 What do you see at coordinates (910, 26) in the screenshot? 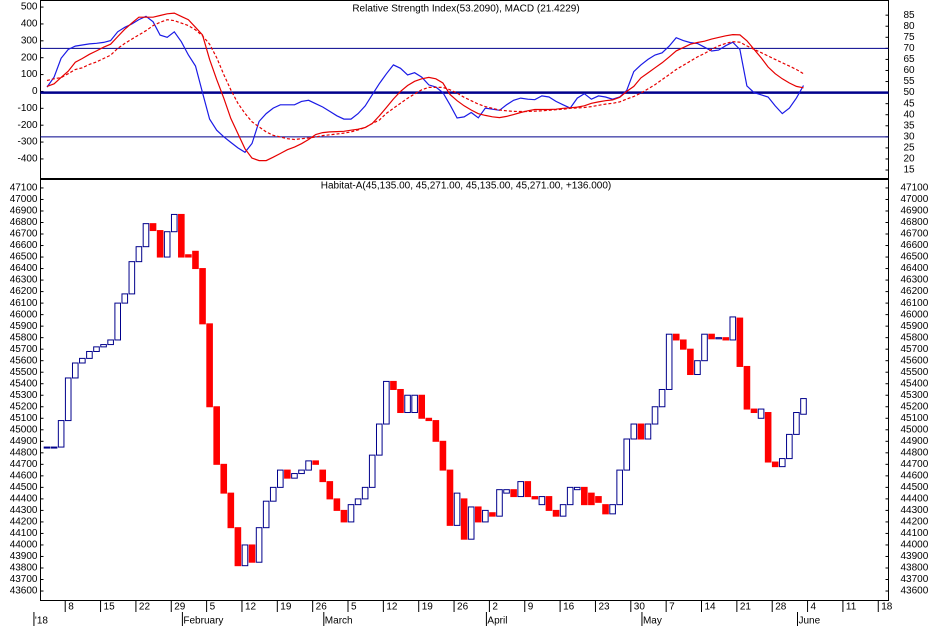
I see `y2-tick-label: 80` at bounding box center [910, 26].